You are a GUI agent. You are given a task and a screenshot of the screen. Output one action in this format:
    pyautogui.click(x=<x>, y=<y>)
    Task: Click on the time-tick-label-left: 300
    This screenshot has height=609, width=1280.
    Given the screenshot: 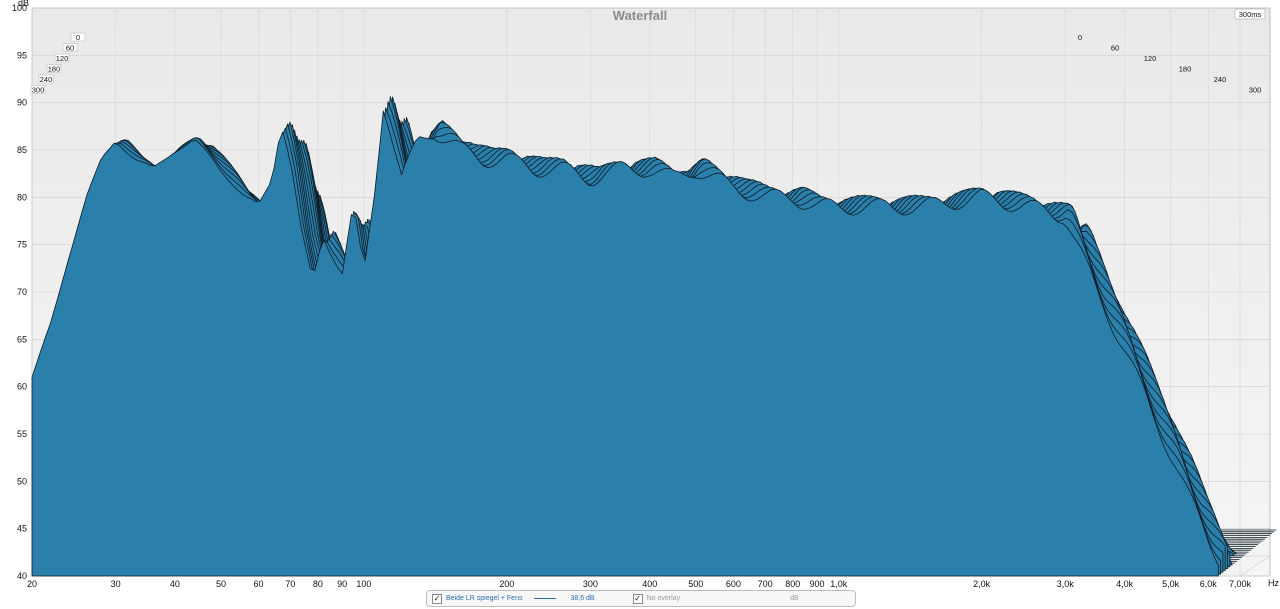 What is the action you would take?
    pyautogui.click(x=38, y=90)
    